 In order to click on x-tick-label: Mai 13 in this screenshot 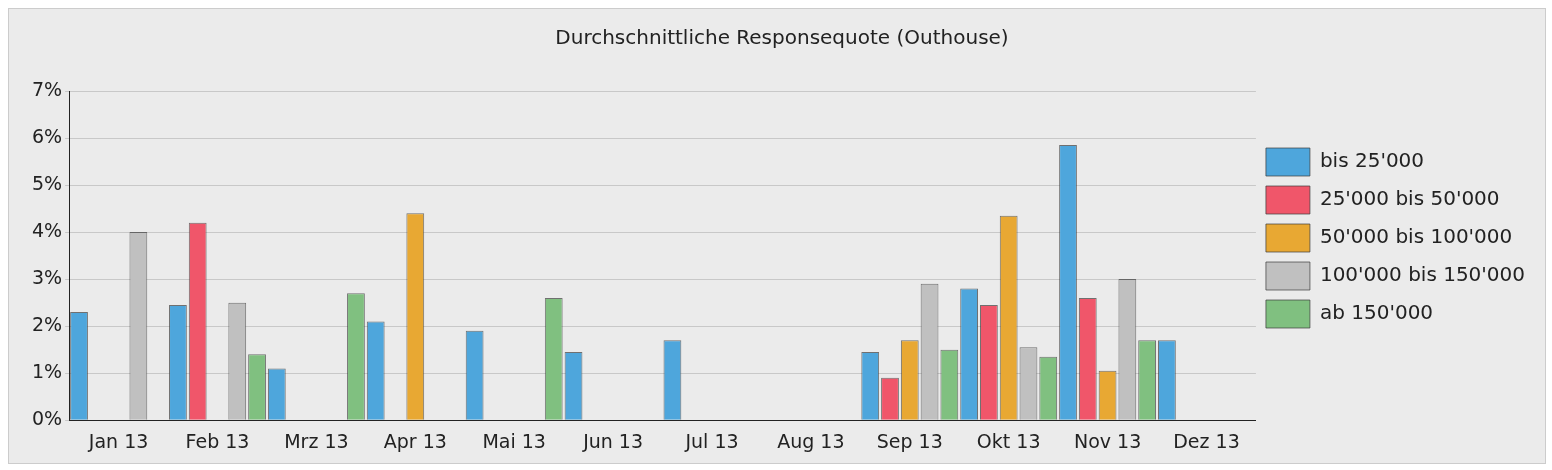, I will do `click(514, 440)`.